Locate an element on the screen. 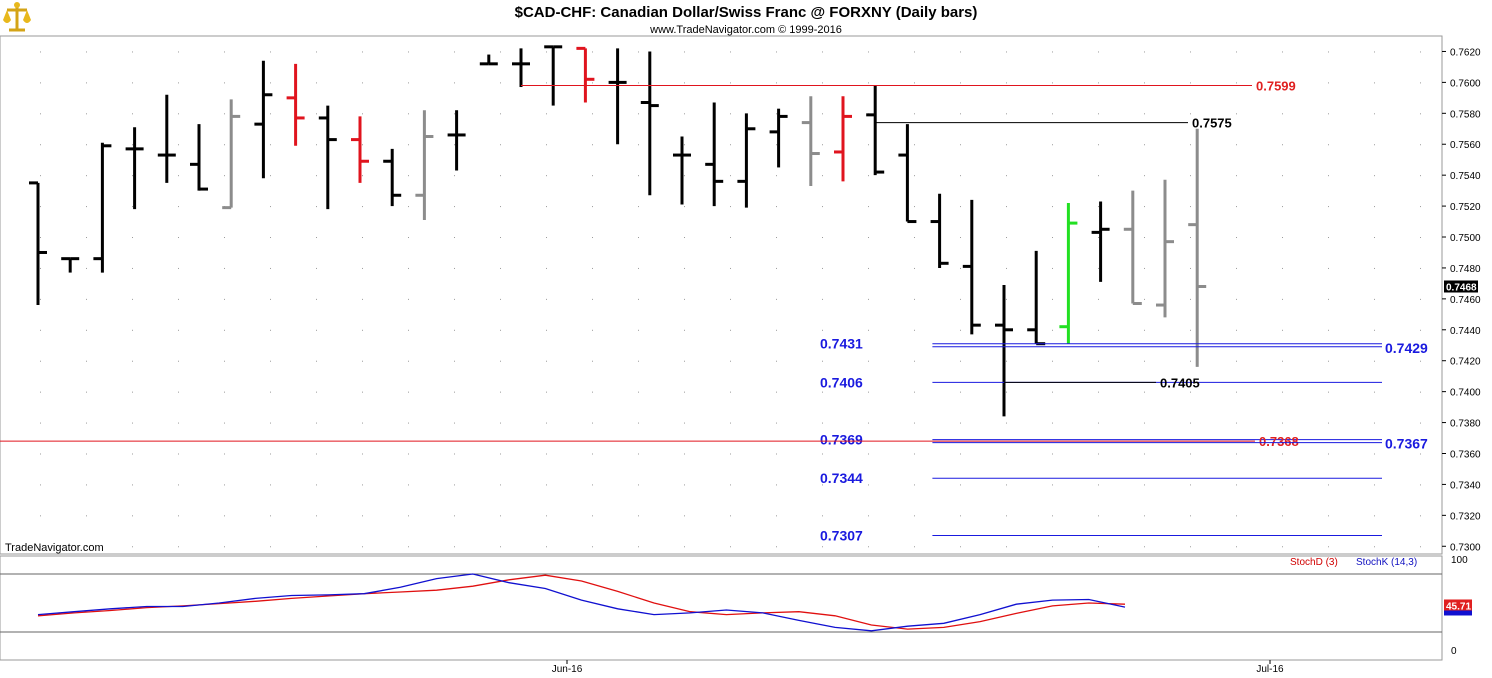  tick-label: 0.7500 is located at coordinates (1465, 238).